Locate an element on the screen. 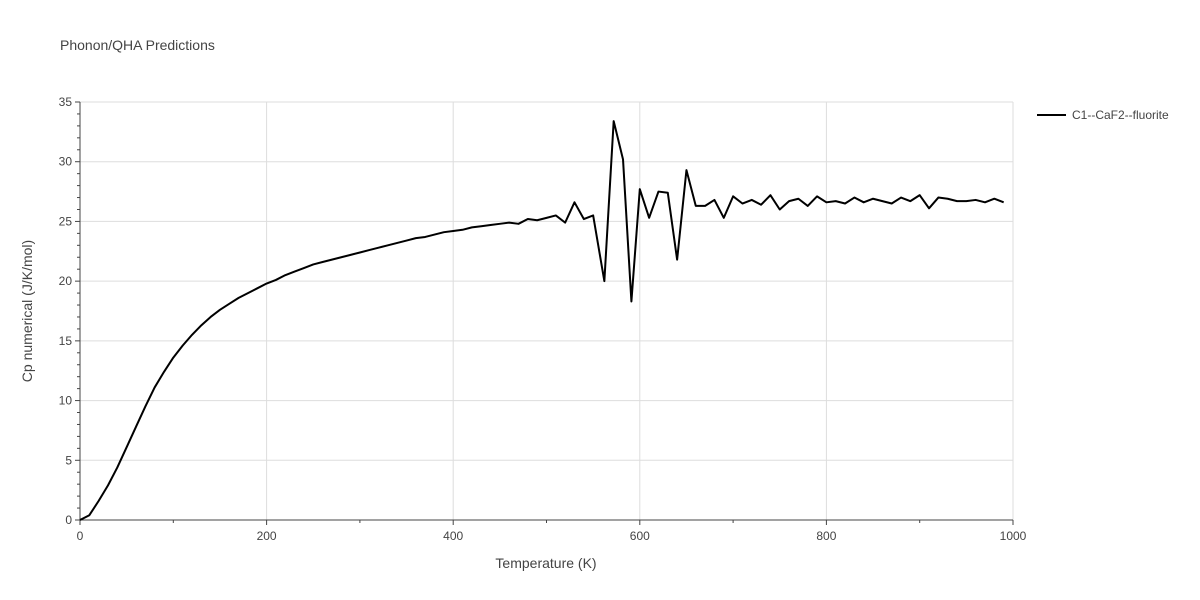 The width and height of the screenshot is (1200, 600). y-axis-title: Cp numerical (J/K/mol) is located at coordinates (27, 311).